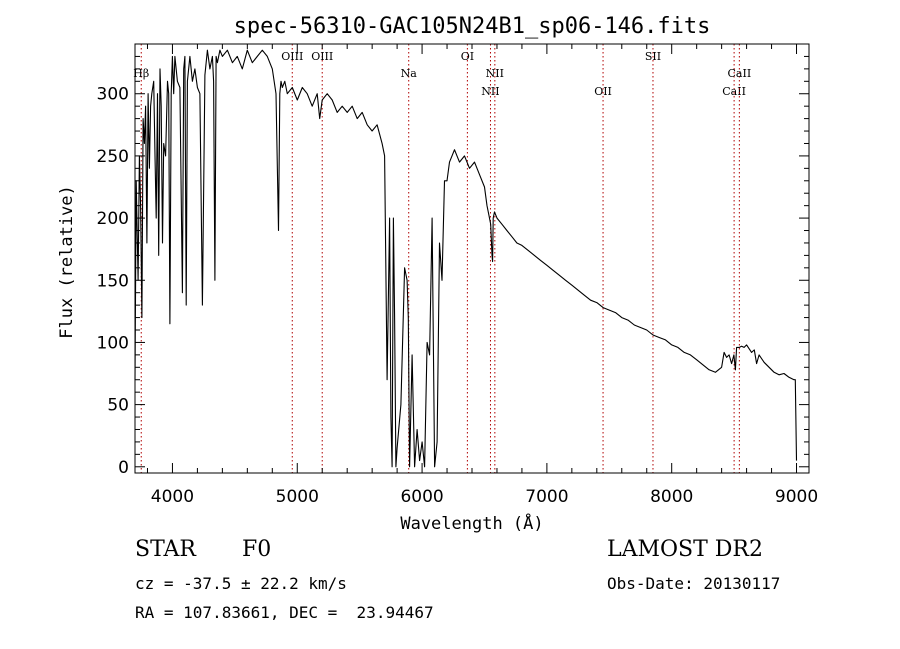 This screenshot has height=649, width=900. What do you see at coordinates (292, 56) in the screenshot?
I see `line-label-1: OIII` at bounding box center [292, 56].